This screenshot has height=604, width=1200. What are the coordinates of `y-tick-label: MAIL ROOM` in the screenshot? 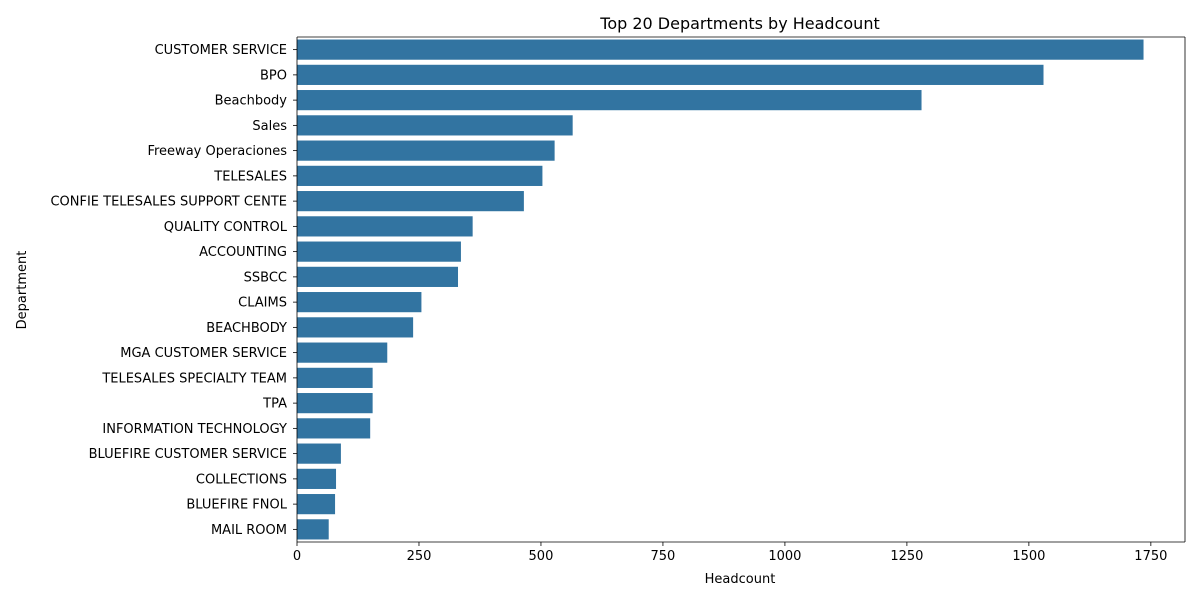 It's located at (249, 530).